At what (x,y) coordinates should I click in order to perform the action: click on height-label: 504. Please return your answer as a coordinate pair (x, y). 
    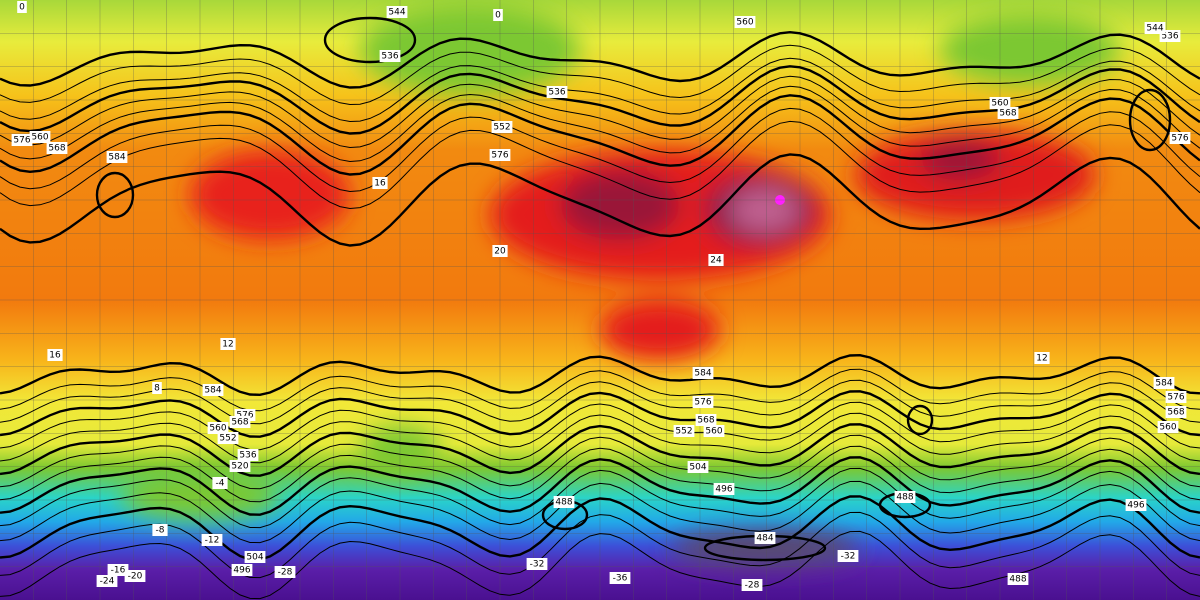
    Looking at the image, I should click on (255, 557).